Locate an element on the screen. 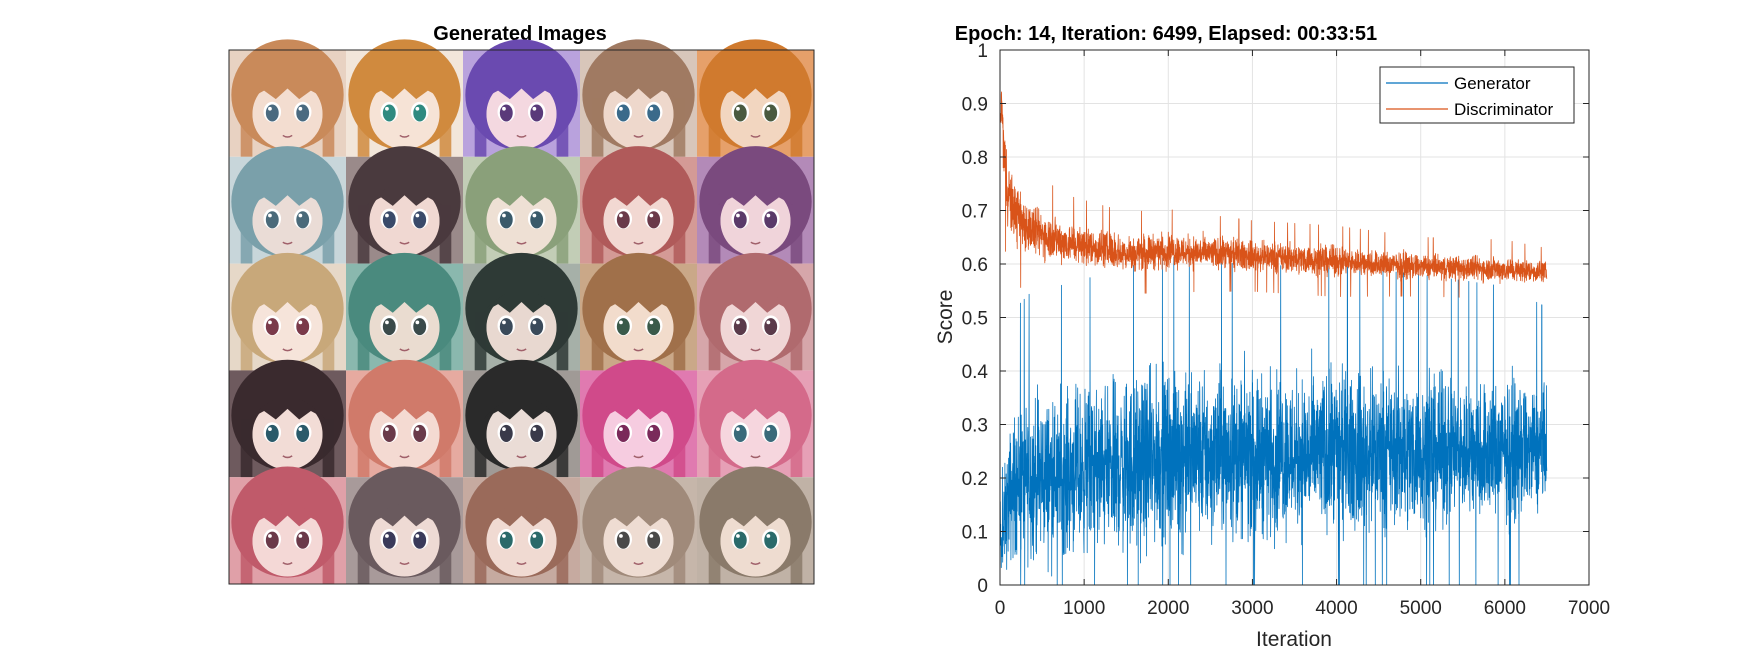  x-tick-label: 4000 is located at coordinates (1336, 608).